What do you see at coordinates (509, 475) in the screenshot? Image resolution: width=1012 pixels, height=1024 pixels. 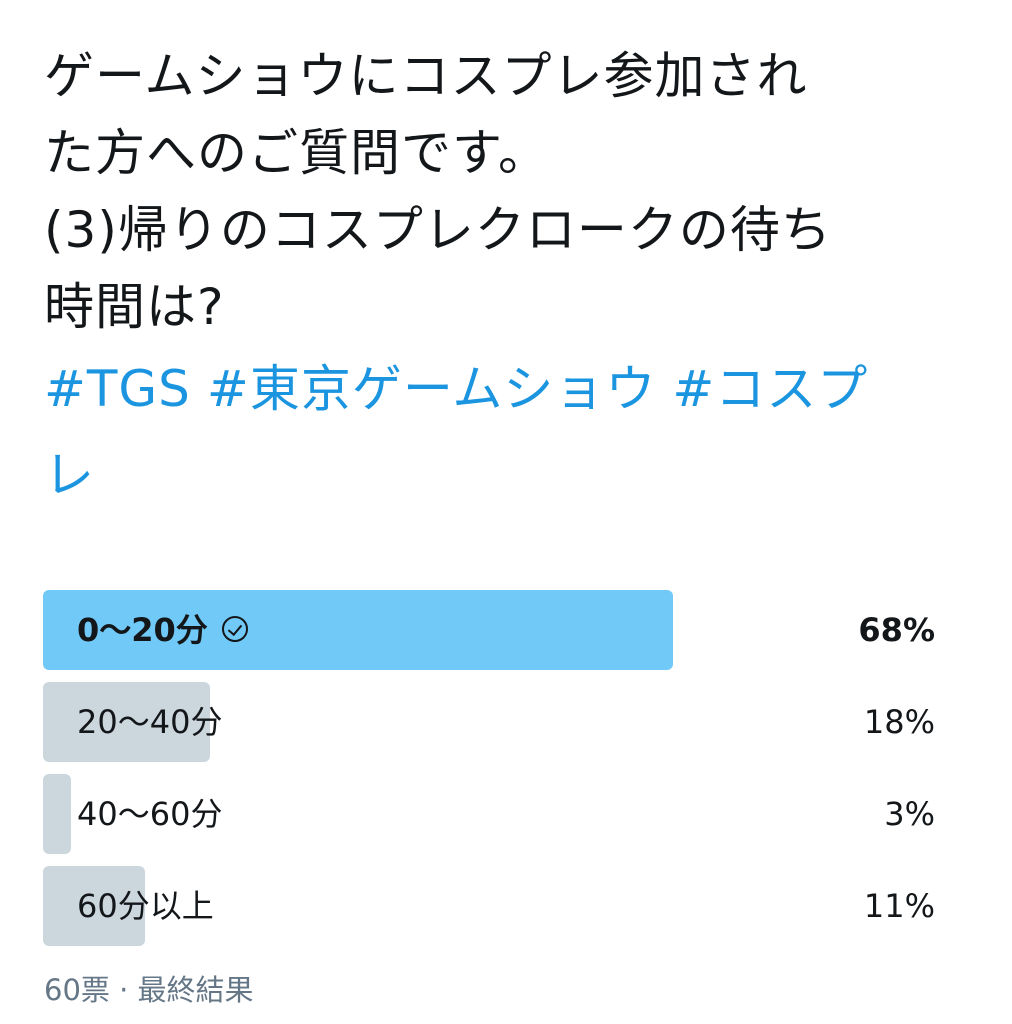 I see `hashtag-row: レ` at bounding box center [509, 475].